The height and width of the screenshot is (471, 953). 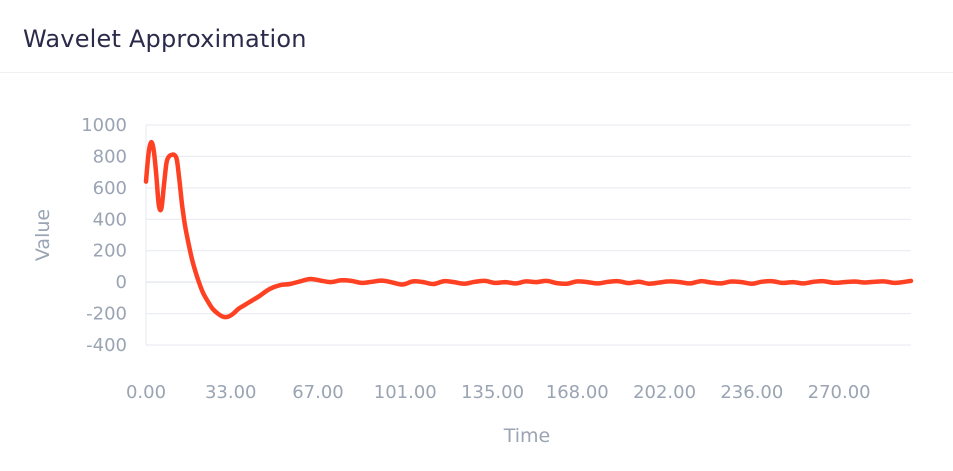 What do you see at coordinates (146, 392) in the screenshot?
I see `x-tick-label: 0.00` at bounding box center [146, 392].